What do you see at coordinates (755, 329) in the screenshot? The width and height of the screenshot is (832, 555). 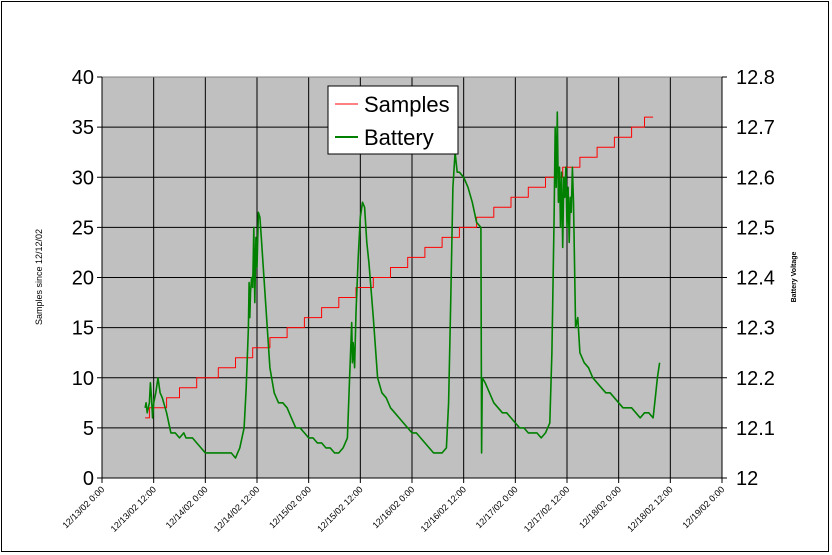 I see `y-tick-label-right: 12.3` at bounding box center [755, 329].